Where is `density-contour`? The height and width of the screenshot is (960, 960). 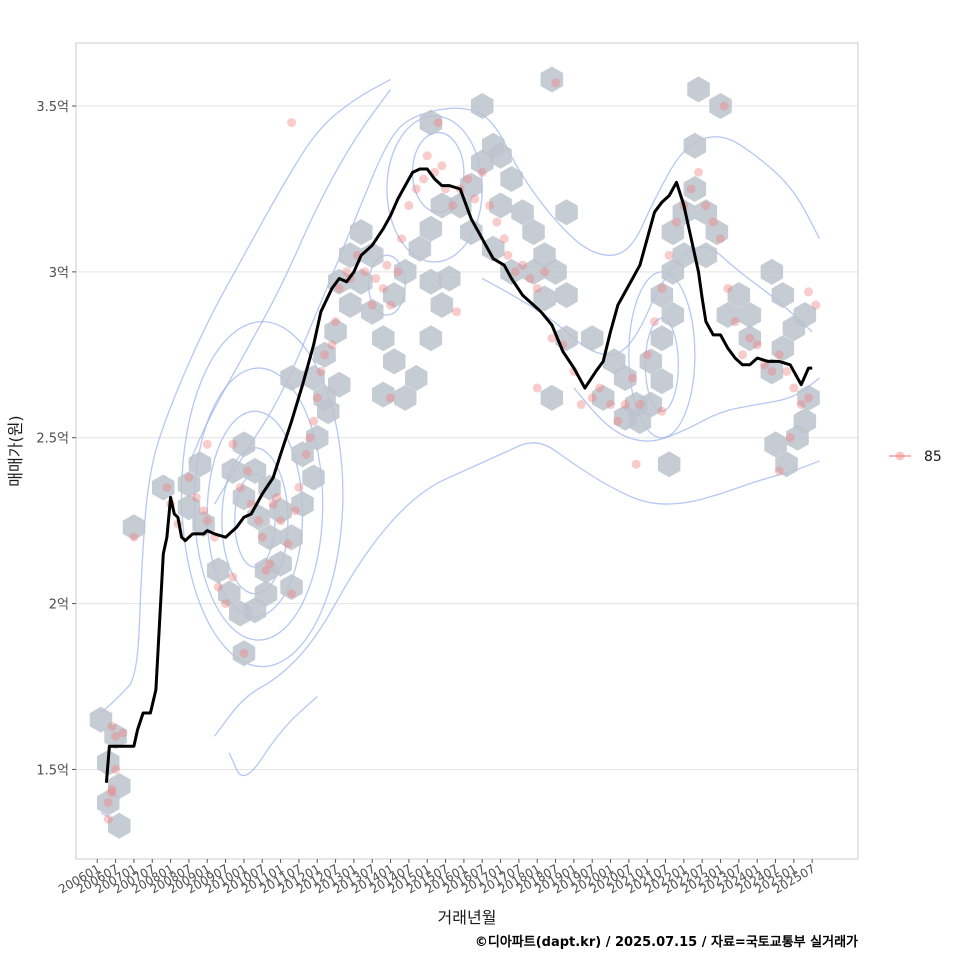
density-contour is located at coordinates (647, 301).